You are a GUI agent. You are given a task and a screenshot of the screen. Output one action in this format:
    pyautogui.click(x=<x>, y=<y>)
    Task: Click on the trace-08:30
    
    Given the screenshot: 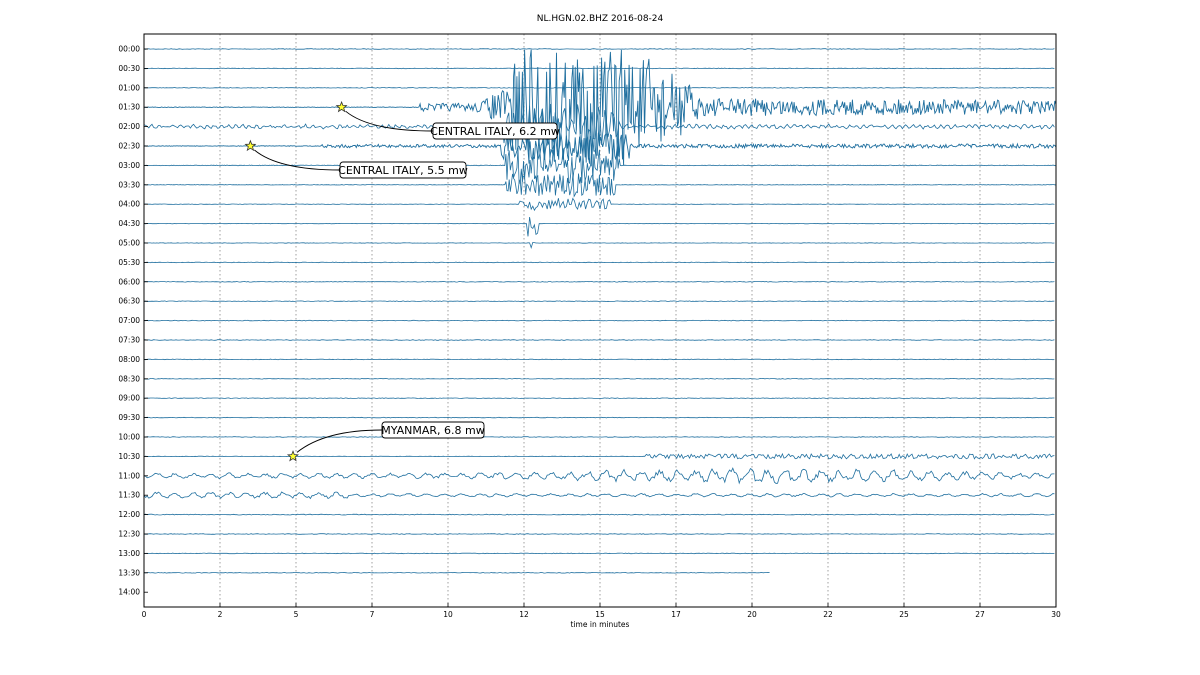 What is the action you would take?
    pyautogui.click(x=599, y=379)
    